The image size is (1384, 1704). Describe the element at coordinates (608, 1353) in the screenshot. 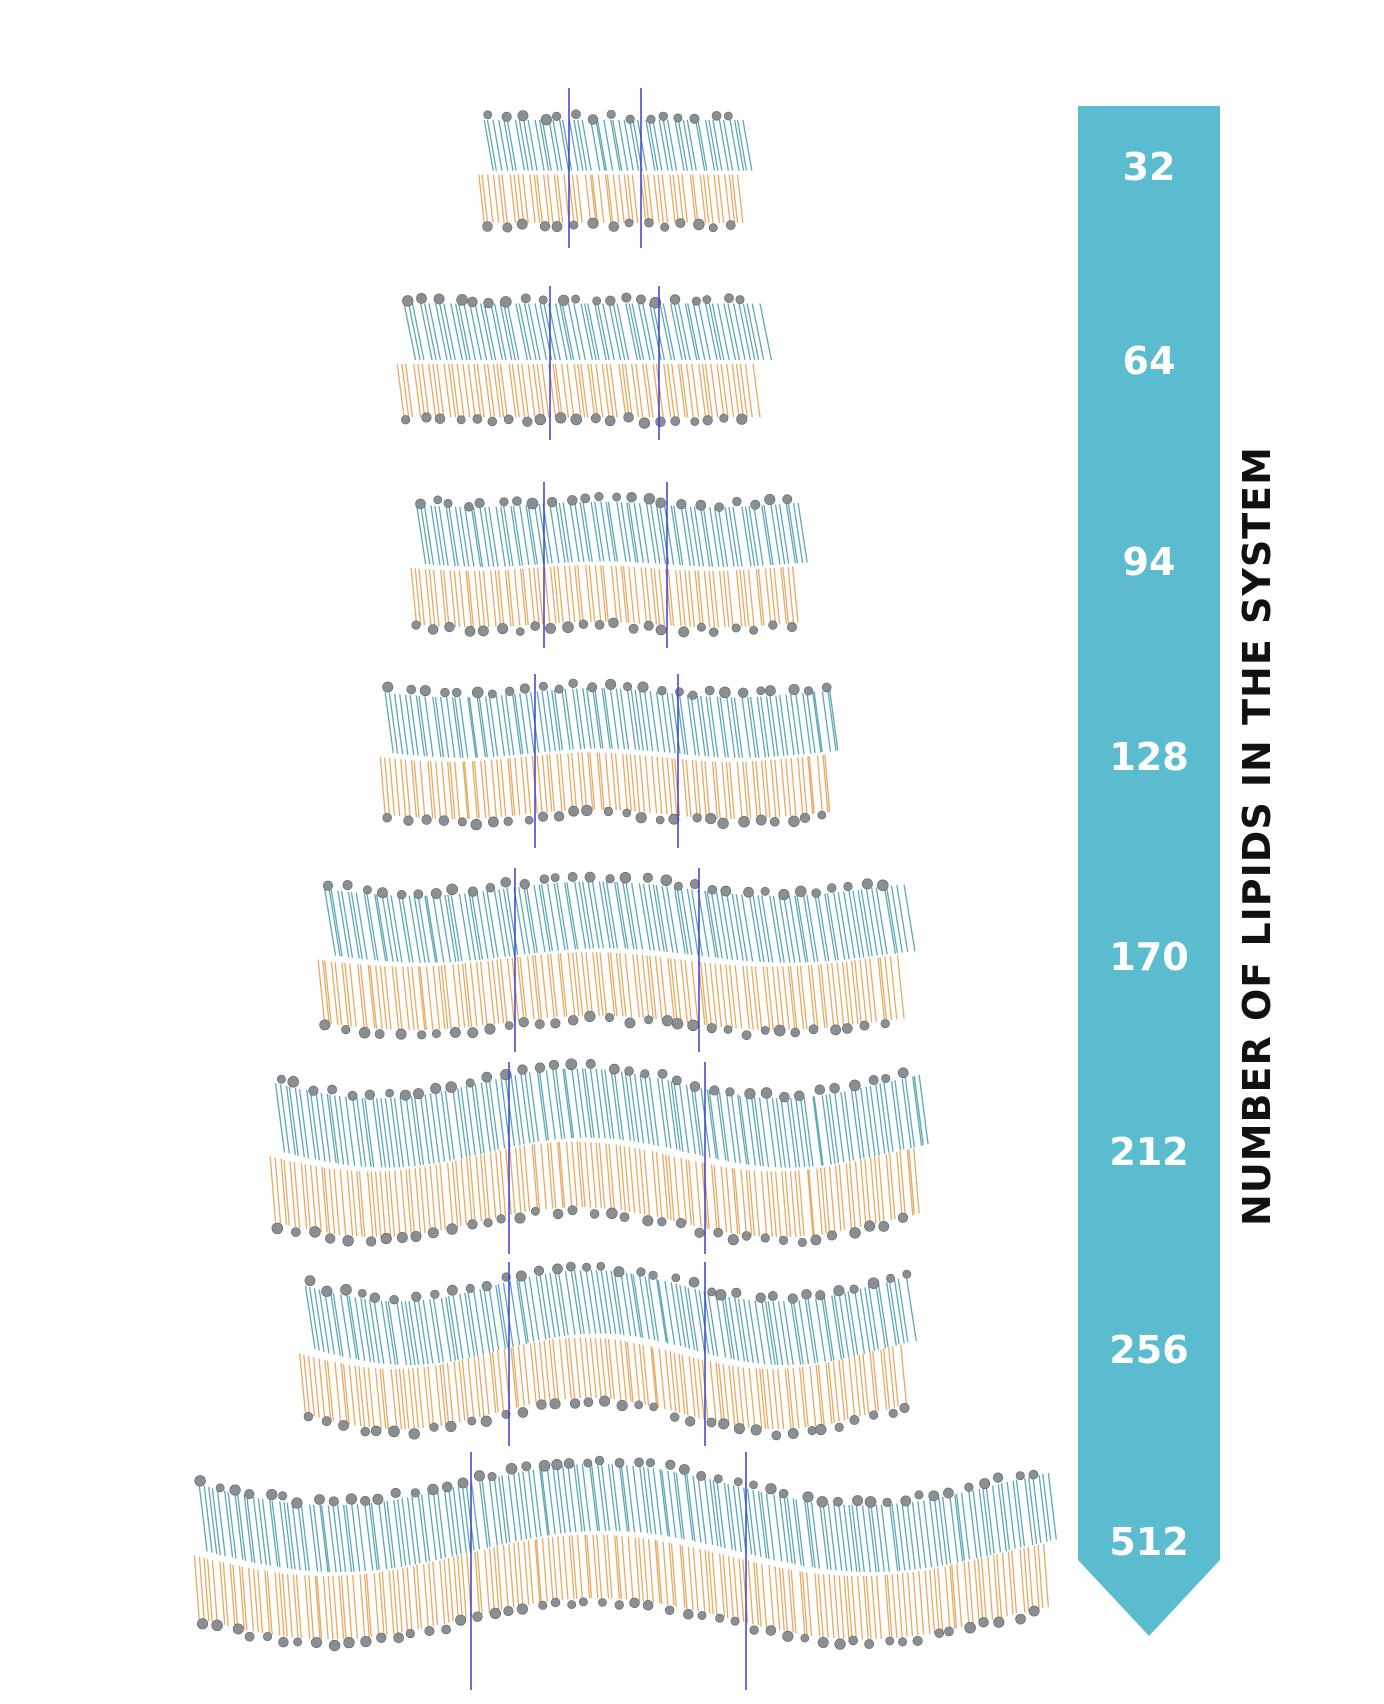

I see `membrane-256-lipids` at that location.